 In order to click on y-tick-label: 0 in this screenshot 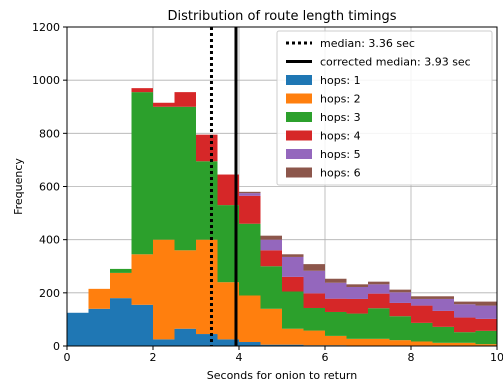, I will do `click(56, 346)`.